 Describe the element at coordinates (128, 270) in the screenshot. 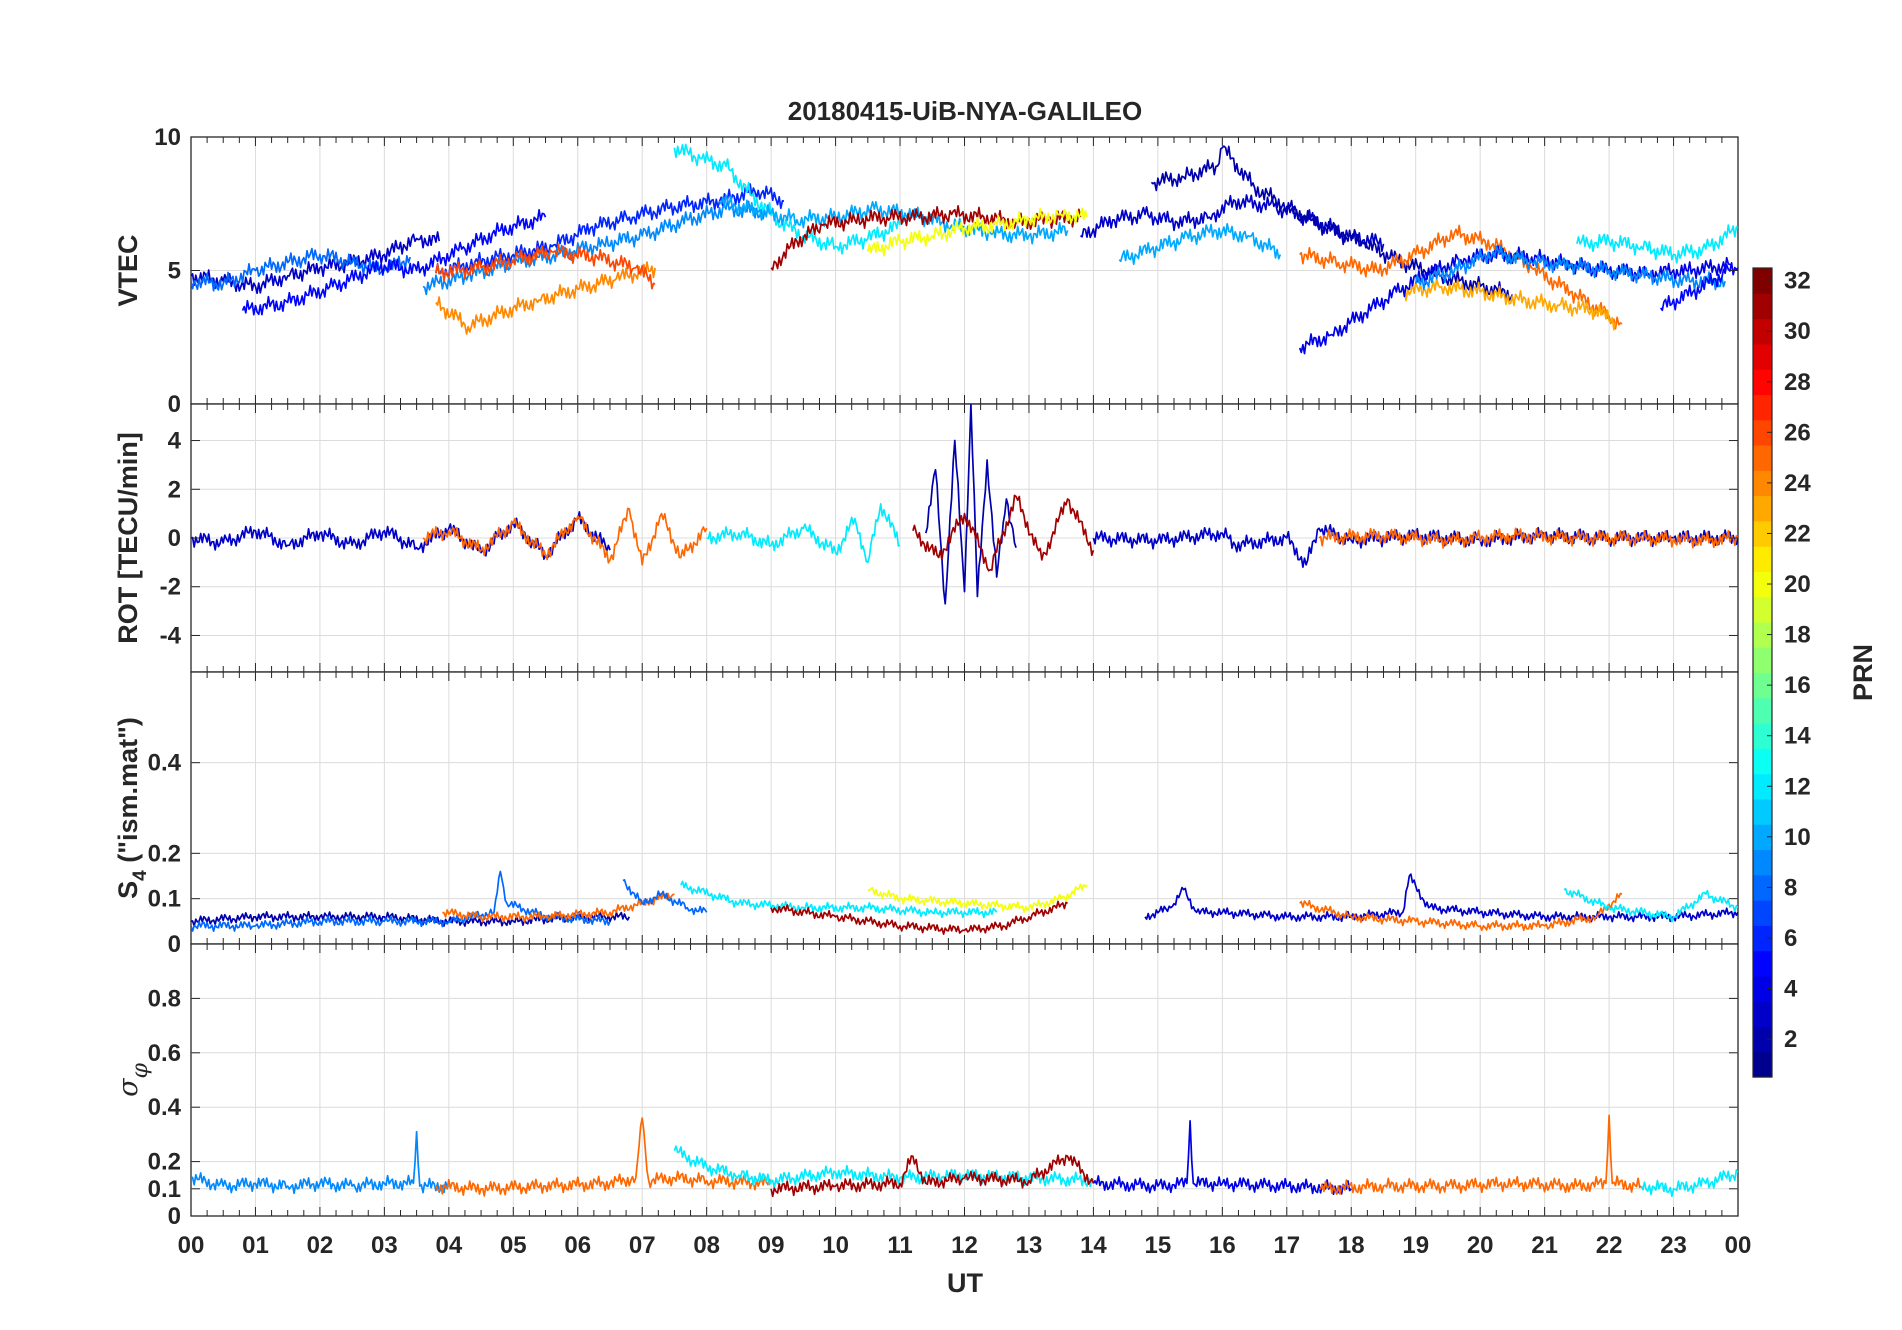

I see `y-axis-title: VTEC` at that location.